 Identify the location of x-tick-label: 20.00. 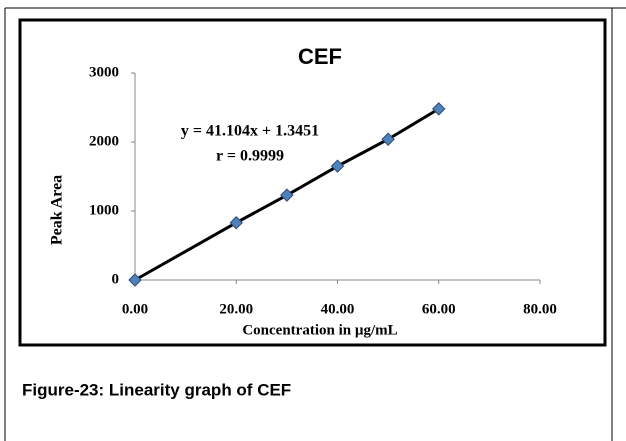
(236, 309).